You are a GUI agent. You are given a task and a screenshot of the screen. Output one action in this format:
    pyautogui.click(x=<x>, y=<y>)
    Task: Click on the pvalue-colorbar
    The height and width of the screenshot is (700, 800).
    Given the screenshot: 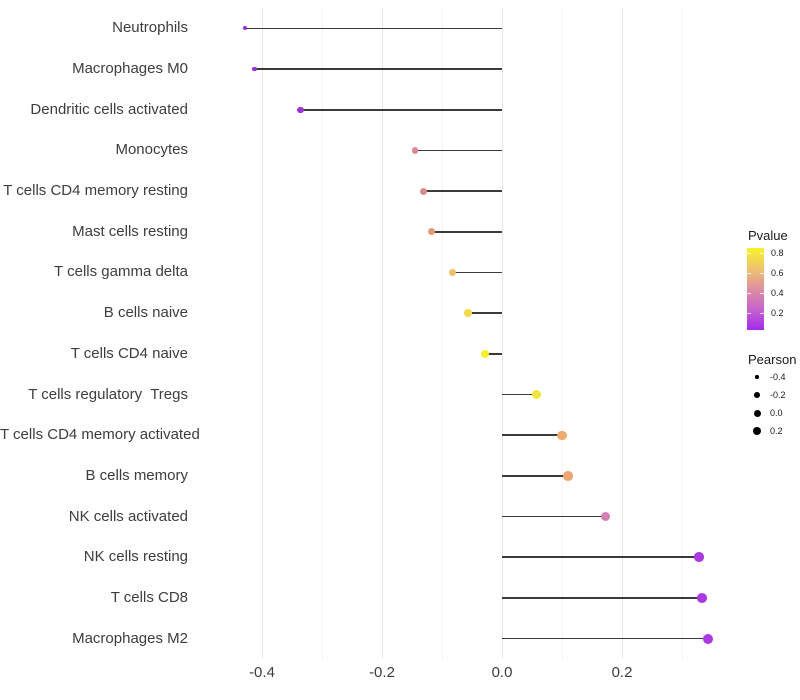 What is the action you would take?
    pyautogui.click(x=755, y=289)
    